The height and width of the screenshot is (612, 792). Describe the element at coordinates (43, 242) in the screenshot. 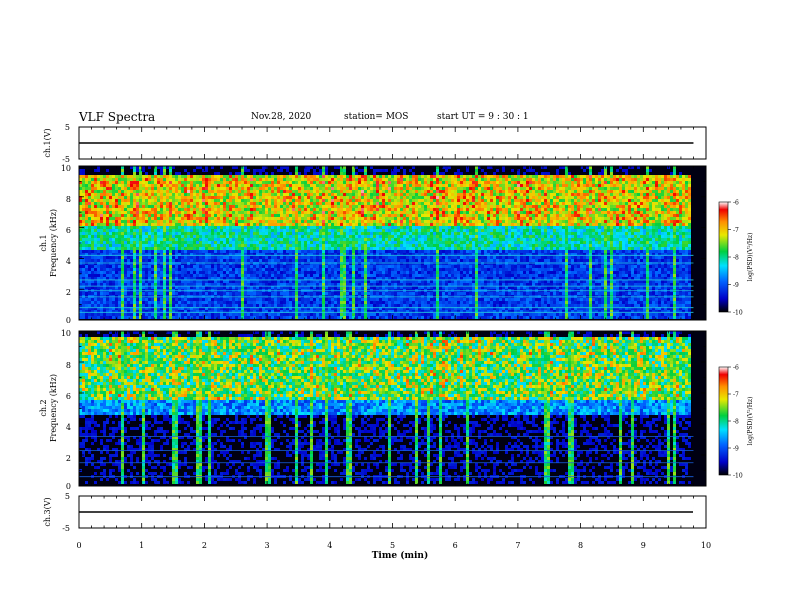

I see `ch1-spectrogram-ylabel-channel: ch.1` at that location.